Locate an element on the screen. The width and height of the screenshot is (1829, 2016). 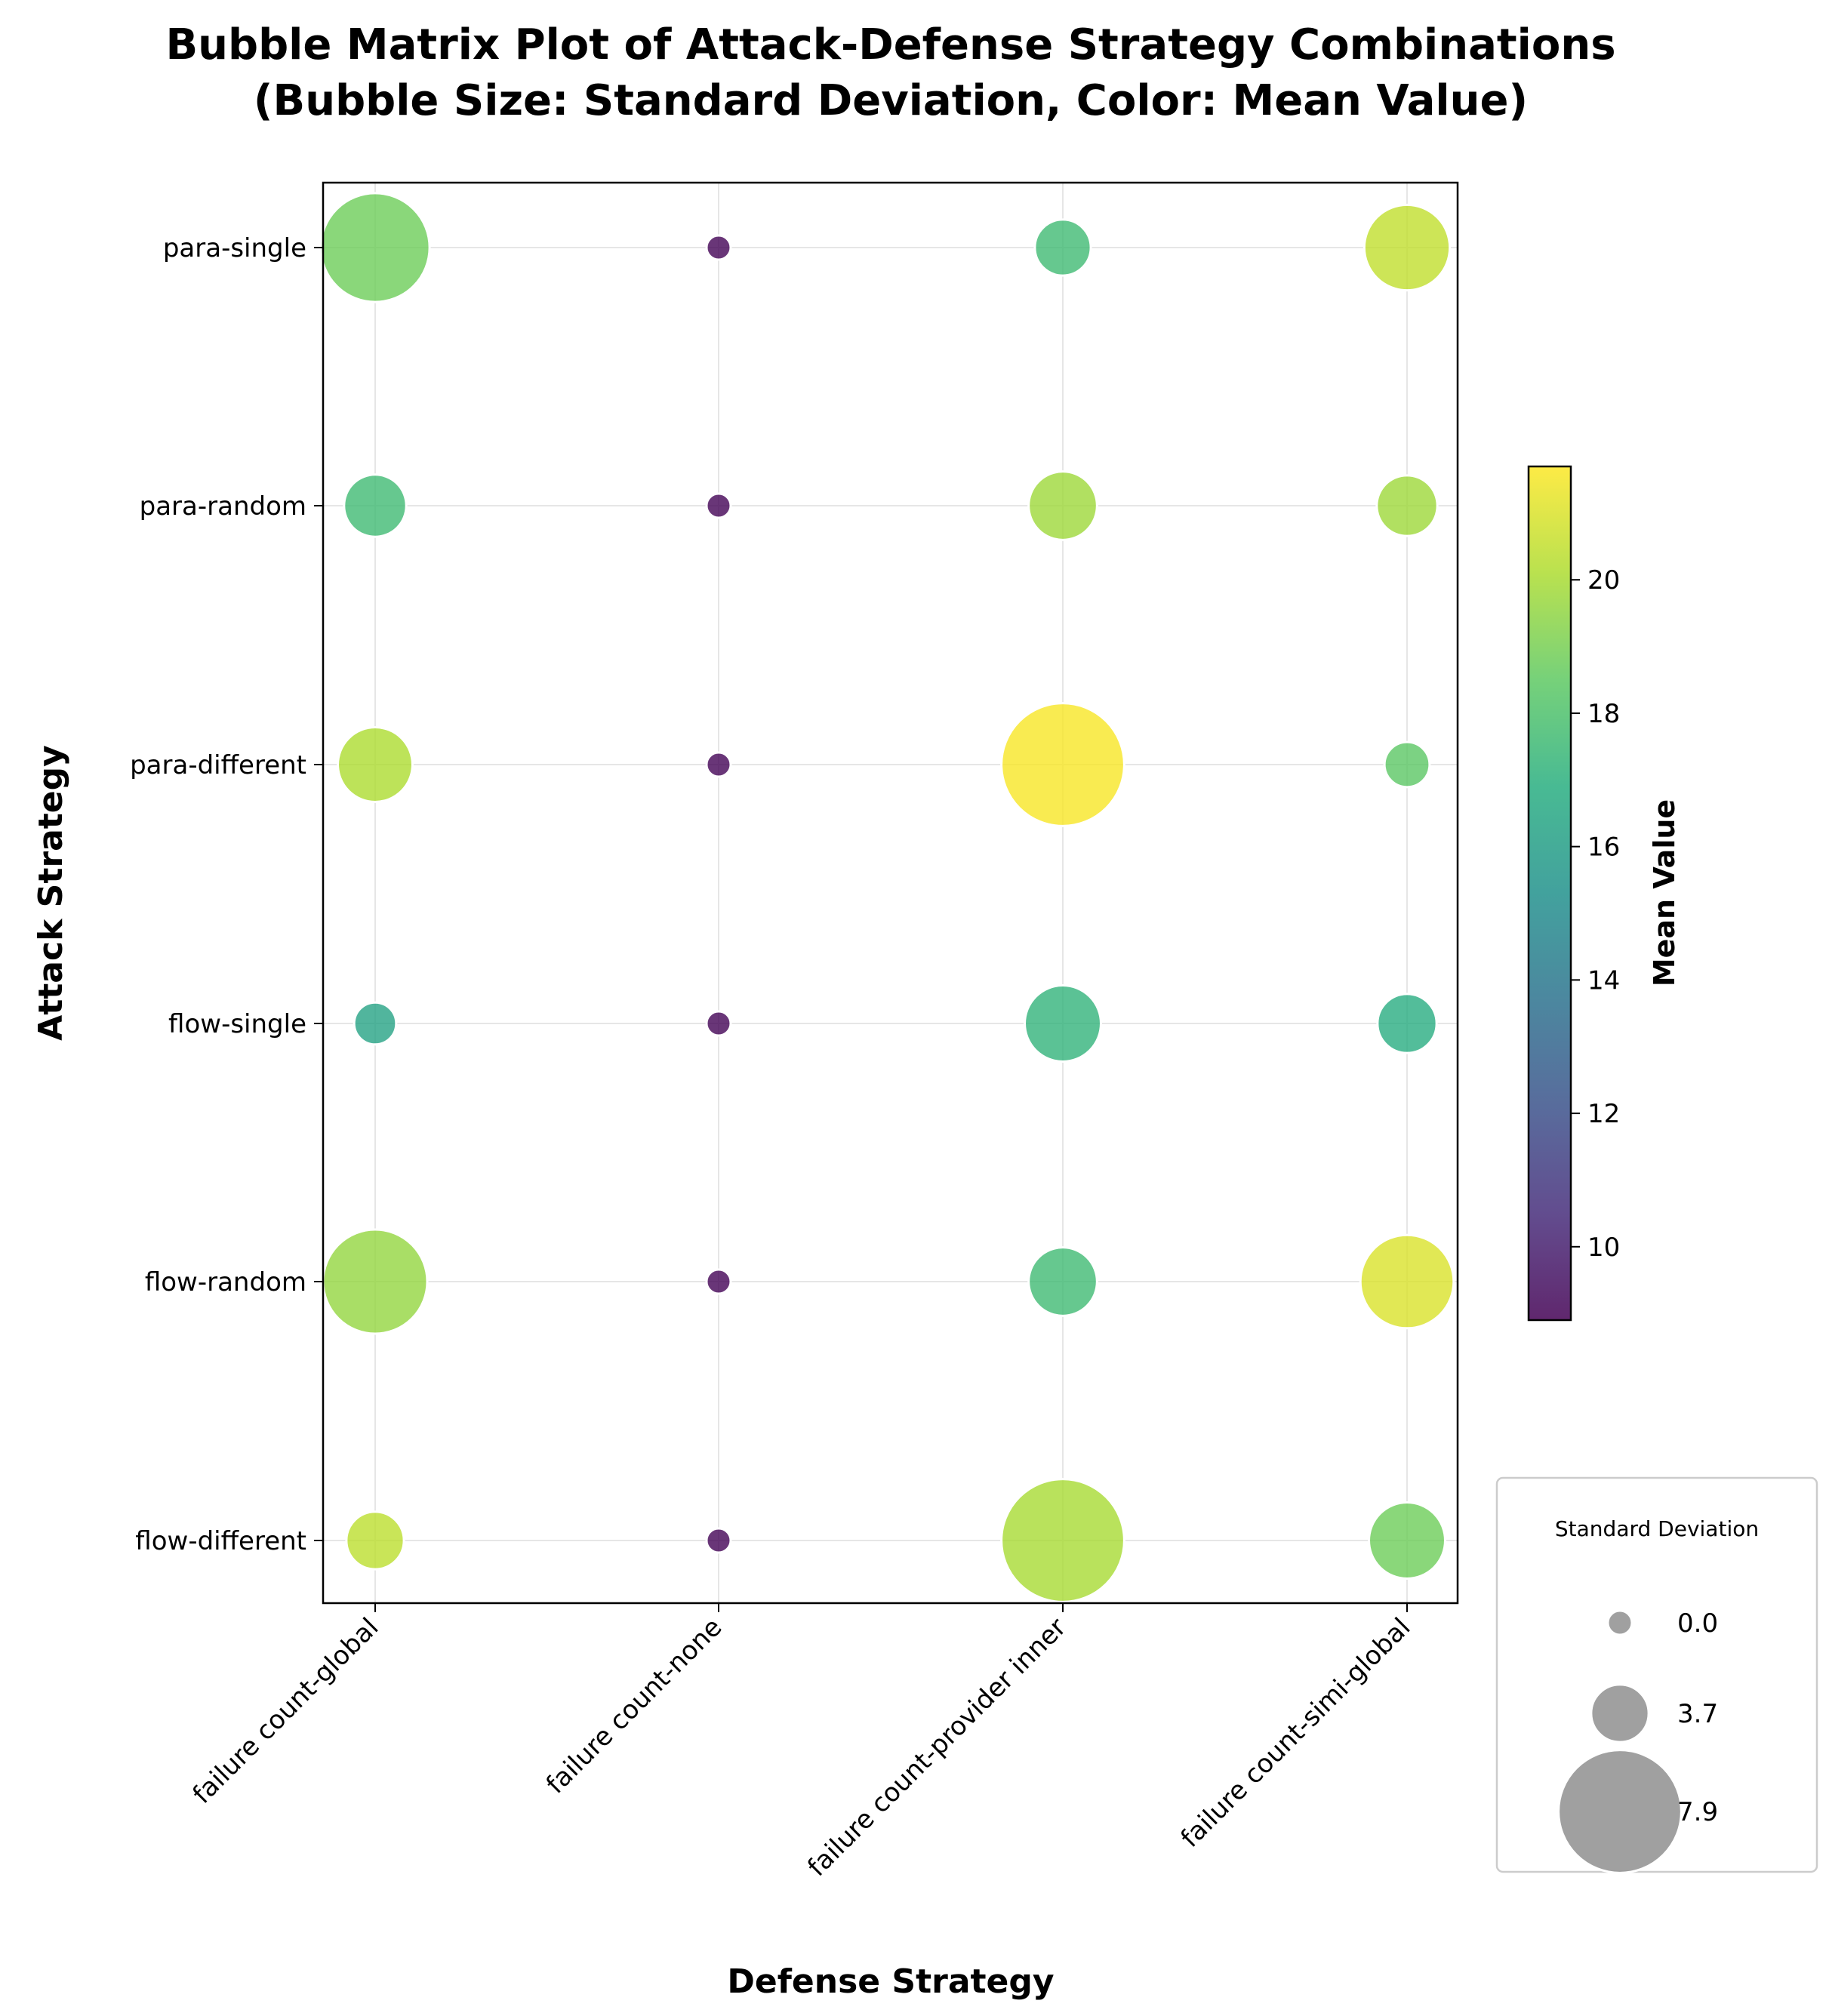
x-tick-label: failure count-simi-global is located at coordinates (1296, 1733).